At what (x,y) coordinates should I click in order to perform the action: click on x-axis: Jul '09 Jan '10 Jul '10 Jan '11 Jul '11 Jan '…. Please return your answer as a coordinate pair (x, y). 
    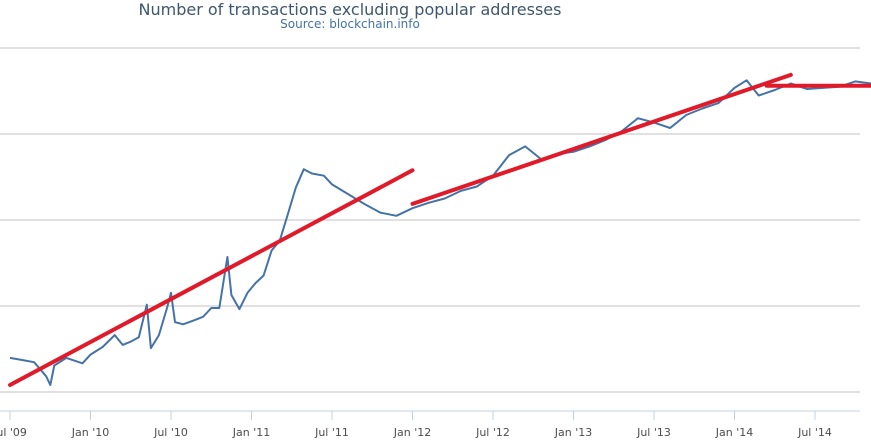
    Looking at the image, I should click on (416, 425).